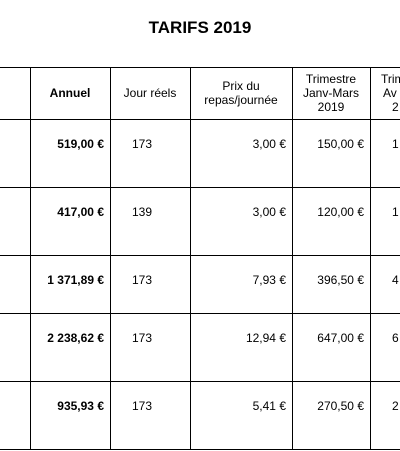 This screenshot has width=400, height=451. Describe the element at coordinates (70, 93) in the screenshot. I see `header-cell: Annuel` at that location.